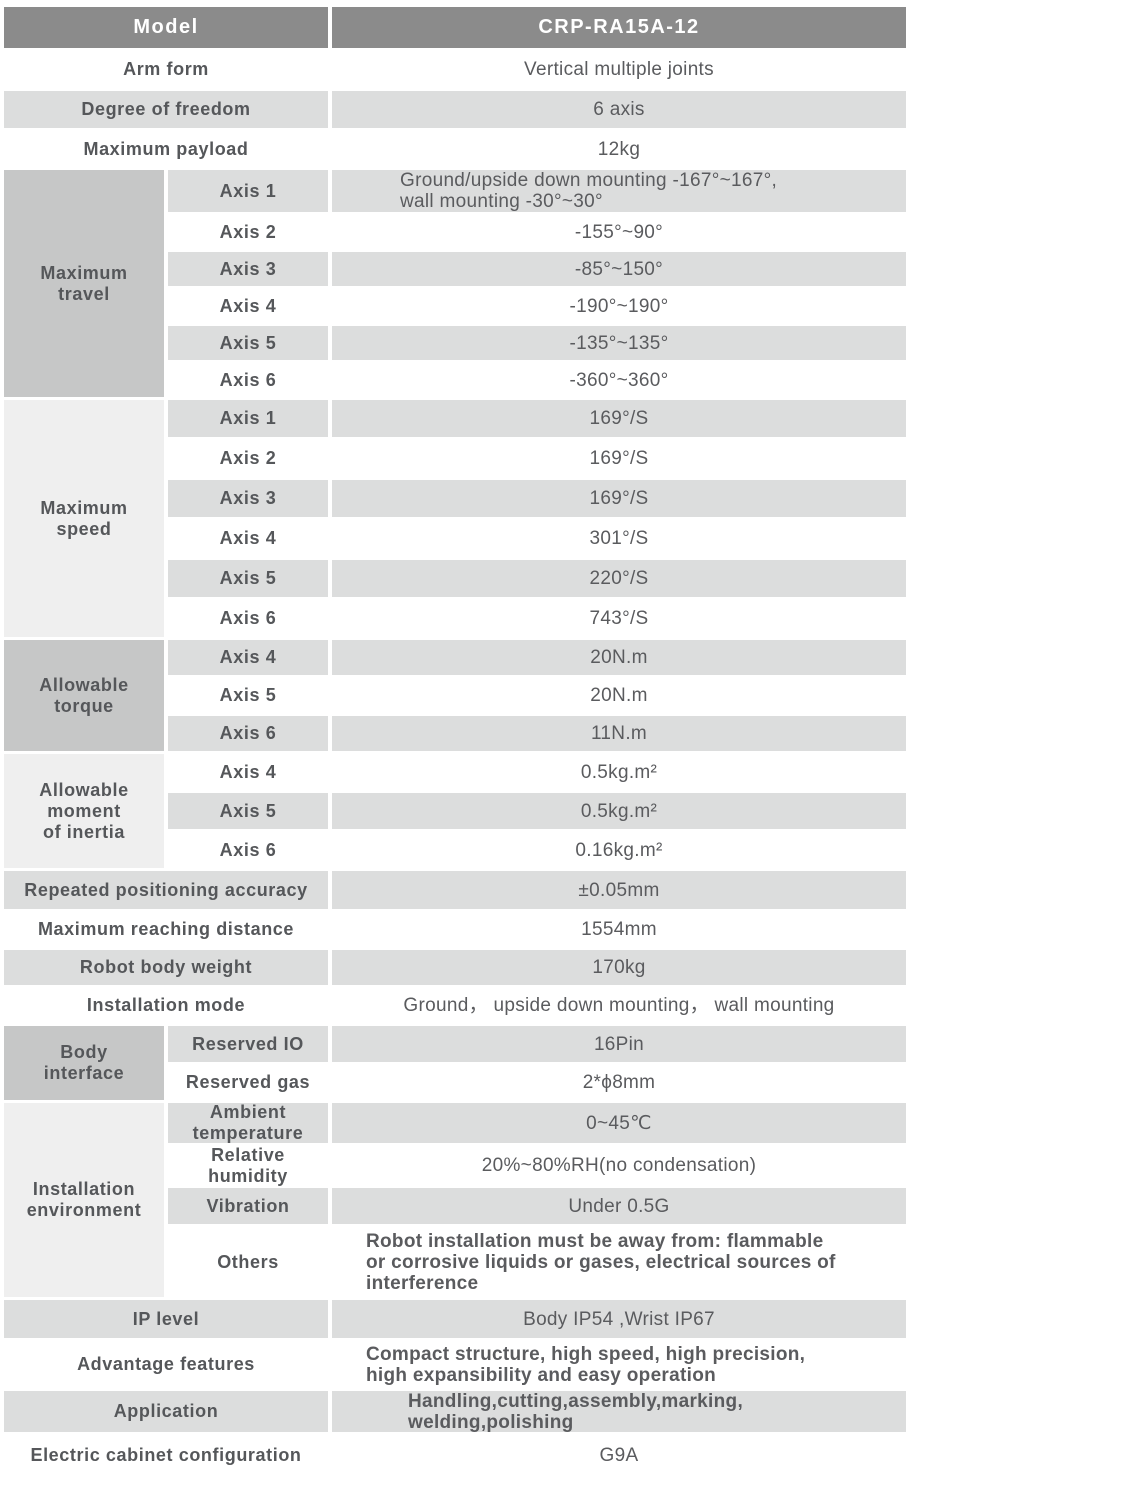 This screenshot has width=1148, height=1493. I want to click on row-speed-axis1: Axis 1 169°/S, so click(537, 418).